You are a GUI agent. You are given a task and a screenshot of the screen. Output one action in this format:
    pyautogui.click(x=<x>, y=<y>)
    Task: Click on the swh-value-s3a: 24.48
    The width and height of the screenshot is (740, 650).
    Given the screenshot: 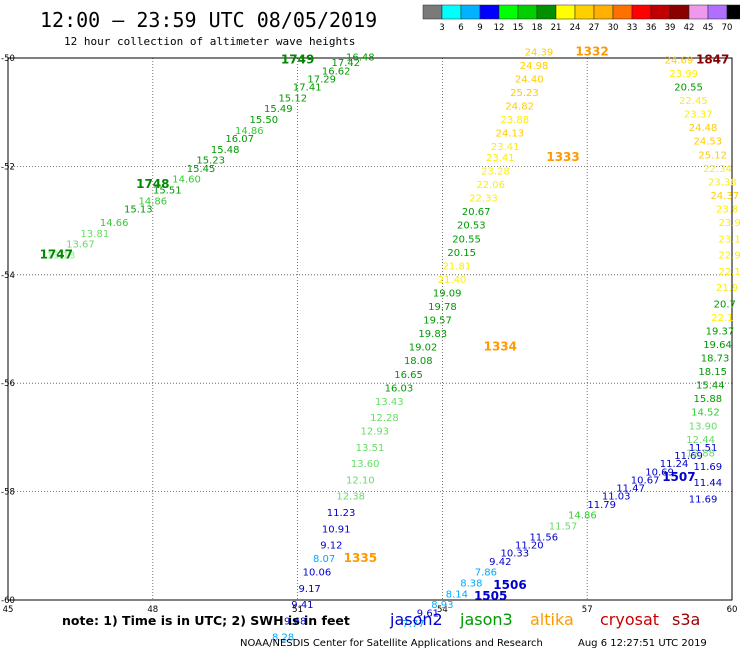 What is the action you would take?
    pyautogui.click(x=703, y=128)
    